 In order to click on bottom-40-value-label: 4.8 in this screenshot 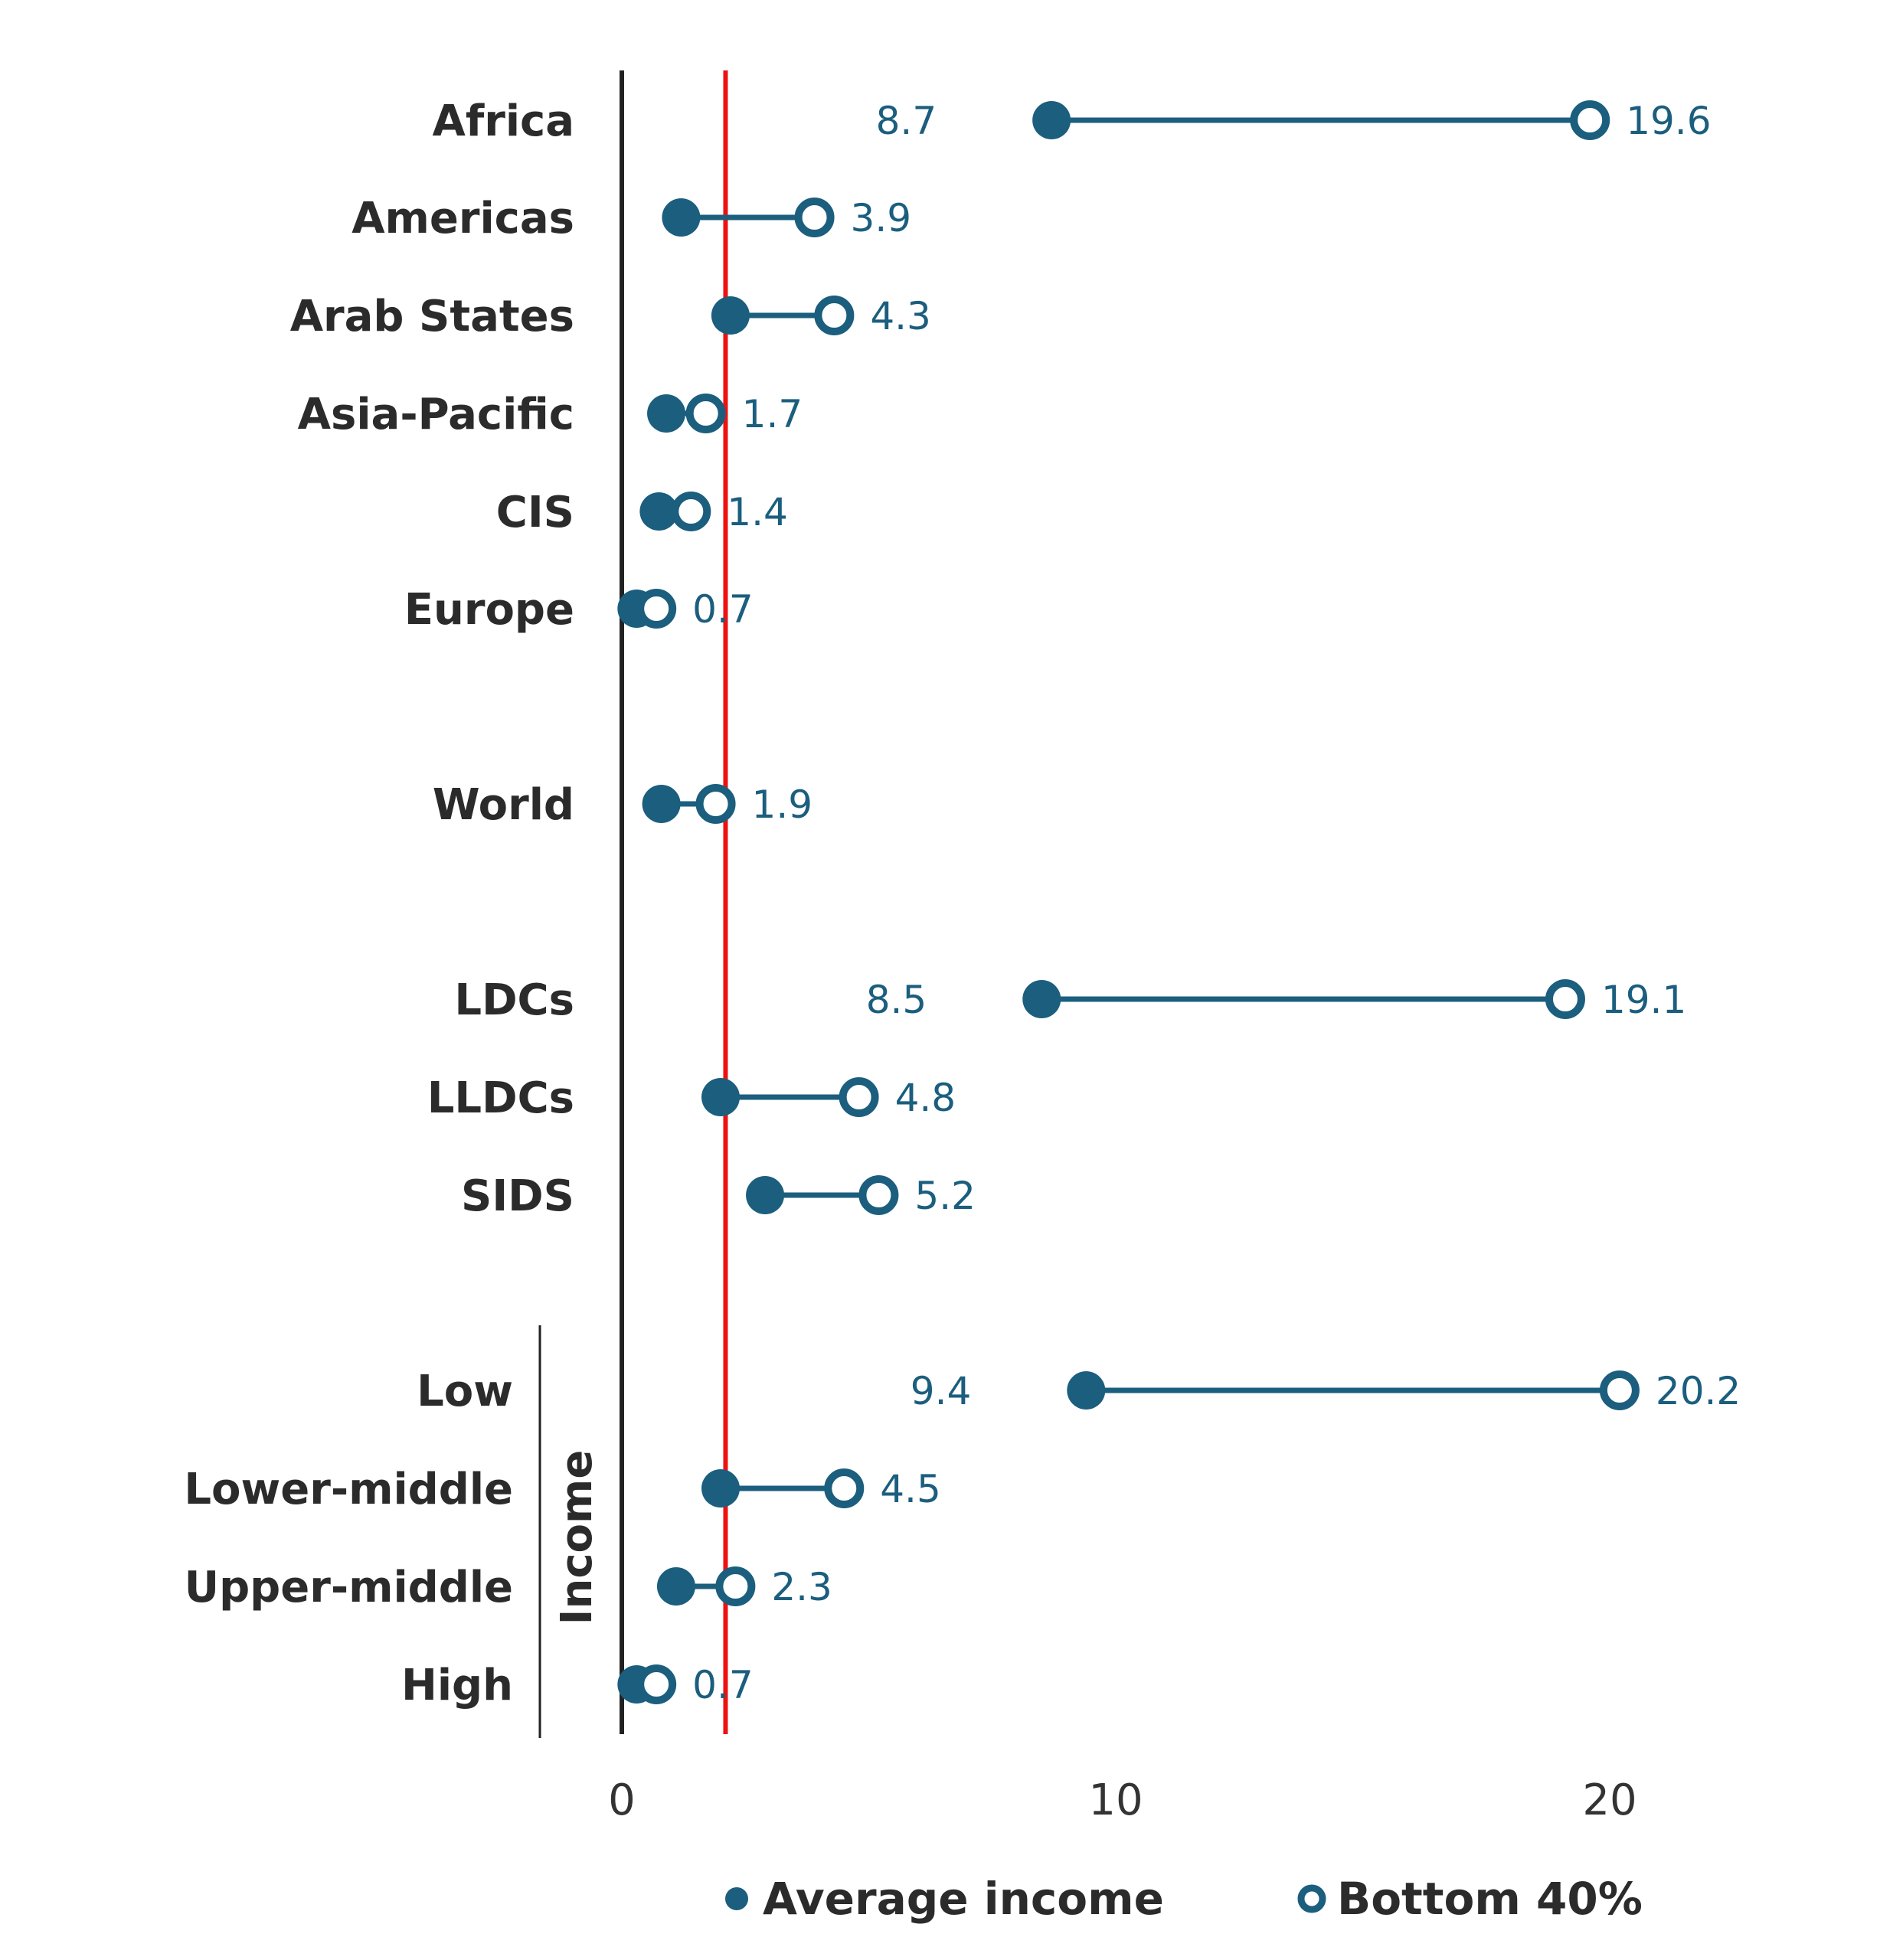, I will do `click(925, 1098)`.